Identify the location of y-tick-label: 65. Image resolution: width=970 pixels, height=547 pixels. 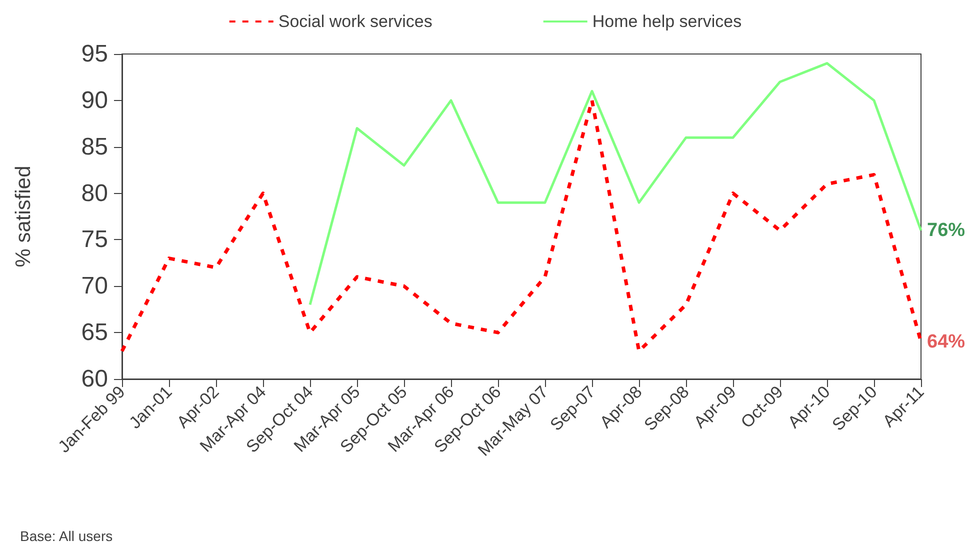
(94, 332).